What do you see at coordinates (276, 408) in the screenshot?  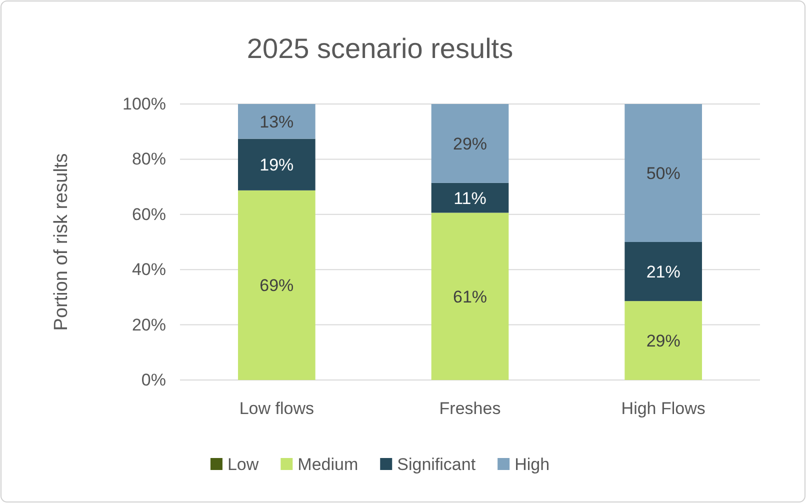 I see `x-tick-label: Low flows` at bounding box center [276, 408].